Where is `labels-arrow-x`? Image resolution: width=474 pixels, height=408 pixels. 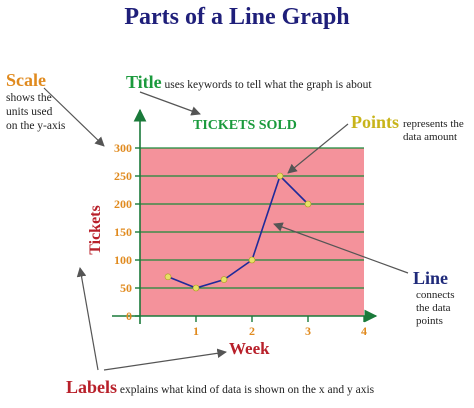
labels-arrow-x is located at coordinates (165, 359).